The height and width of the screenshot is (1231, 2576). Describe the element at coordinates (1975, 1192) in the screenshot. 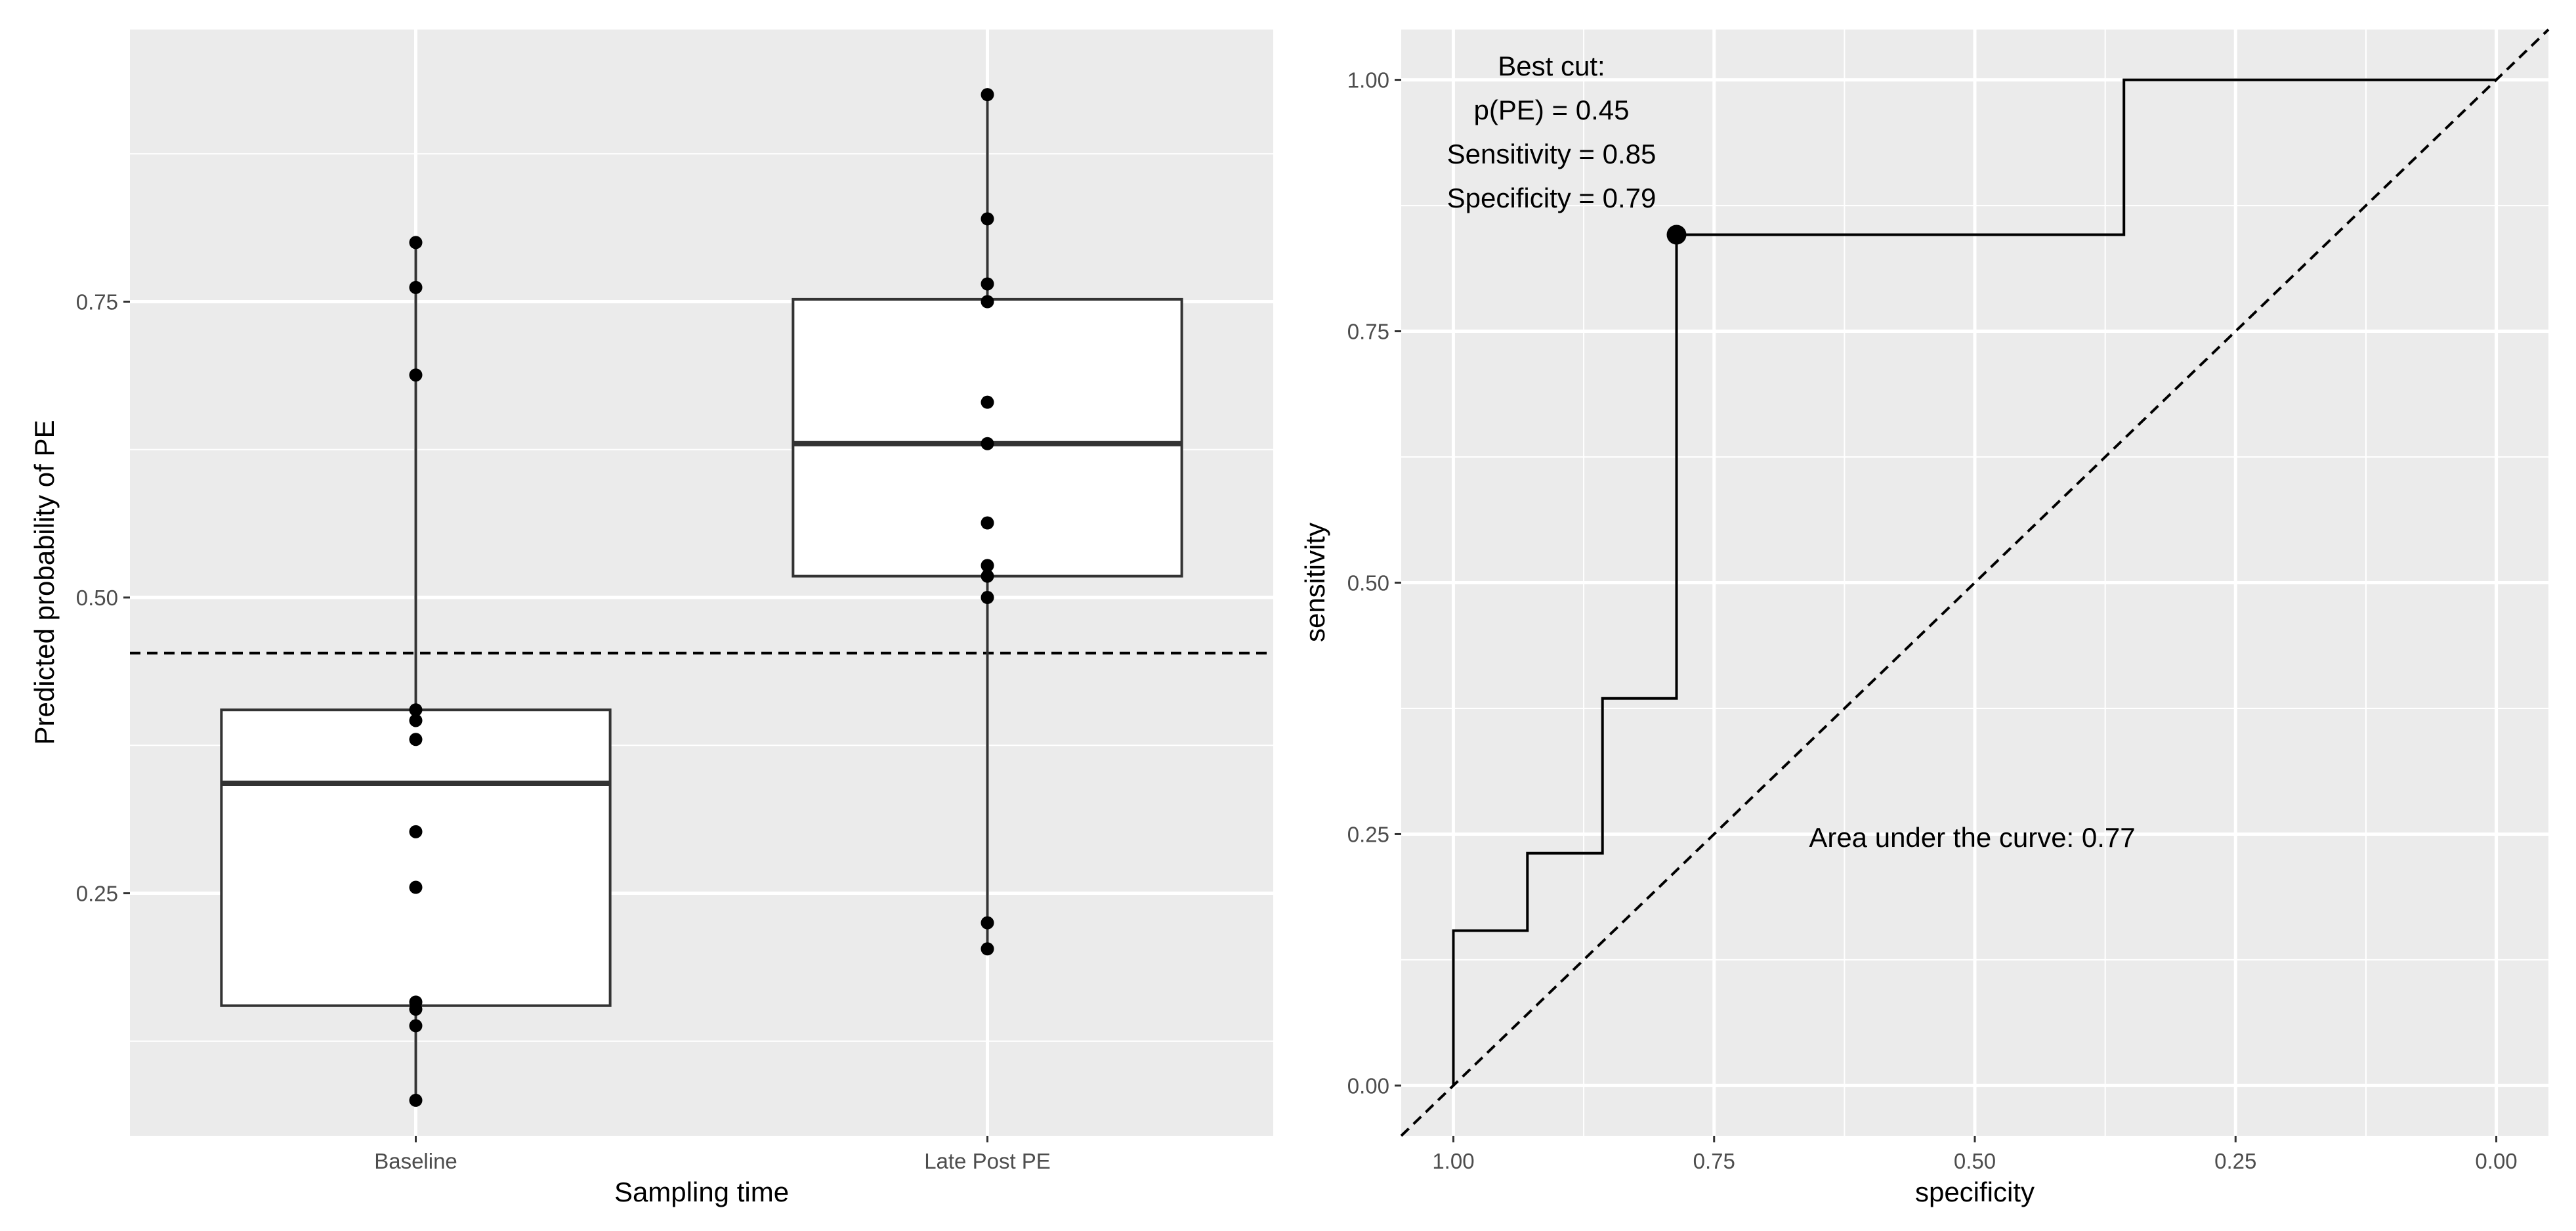

I see `roc-x-axis-title: specificity` at that location.